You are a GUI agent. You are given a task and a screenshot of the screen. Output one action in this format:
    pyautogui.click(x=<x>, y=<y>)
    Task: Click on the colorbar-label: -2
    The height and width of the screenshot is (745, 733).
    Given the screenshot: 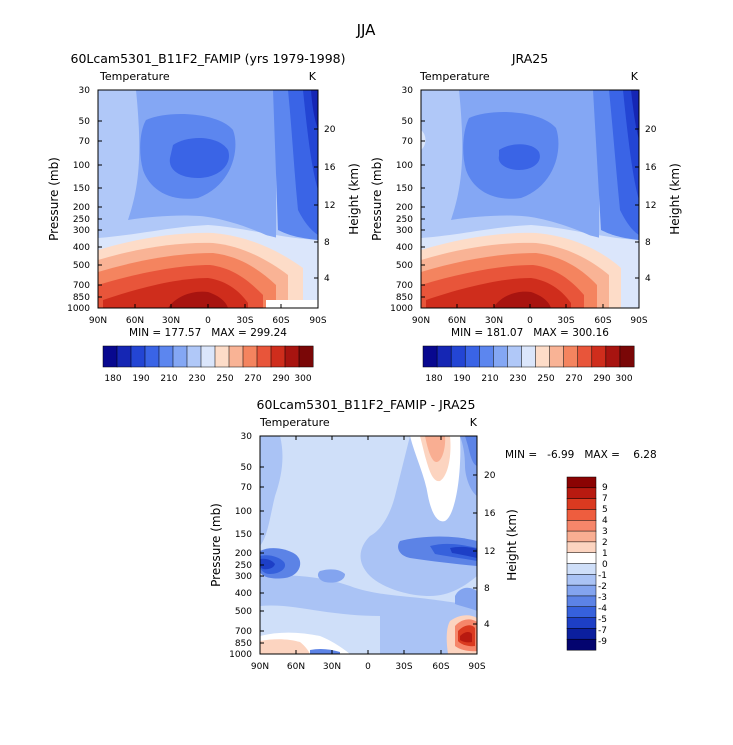 What is the action you would take?
    pyautogui.click(x=602, y=587)
    